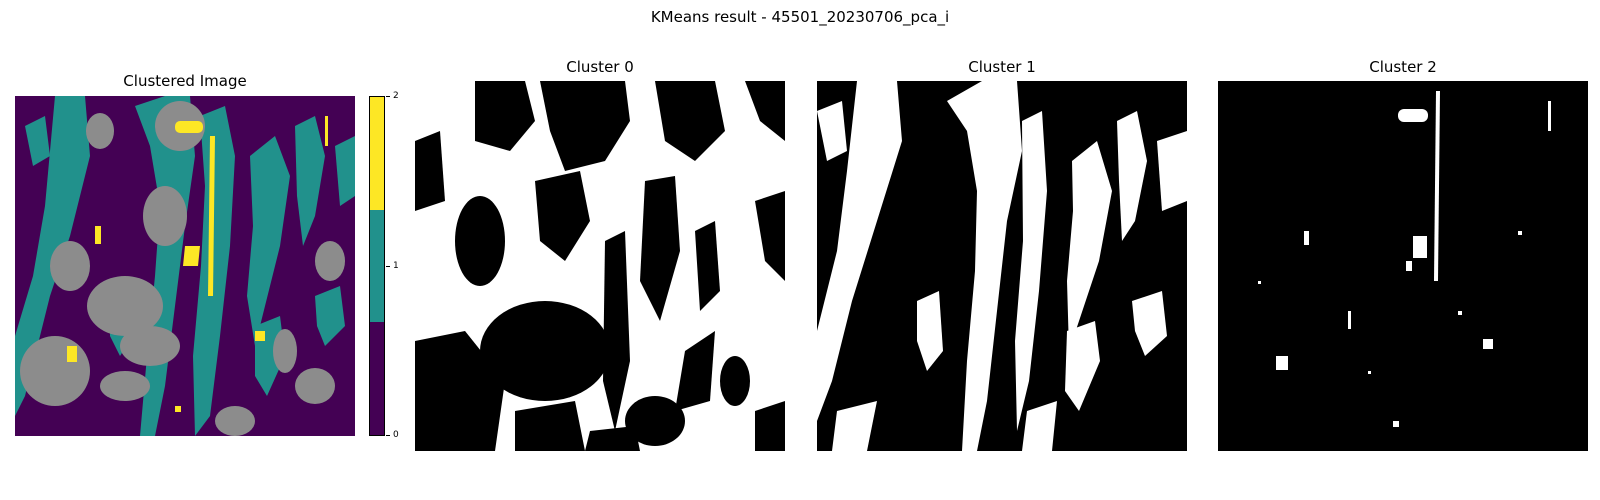  I want to click on clustered-image, so click(185, 266).